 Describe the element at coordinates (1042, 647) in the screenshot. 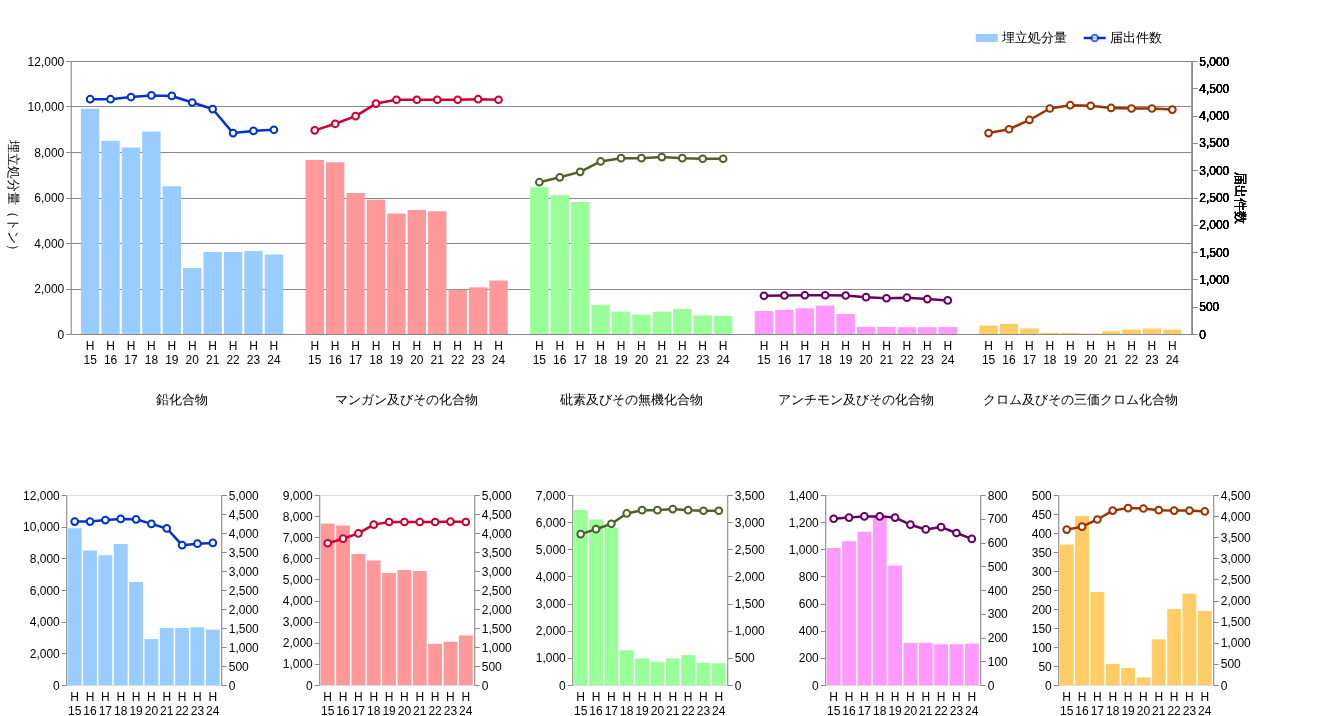

I see `y-tick-label: 100` at that location.